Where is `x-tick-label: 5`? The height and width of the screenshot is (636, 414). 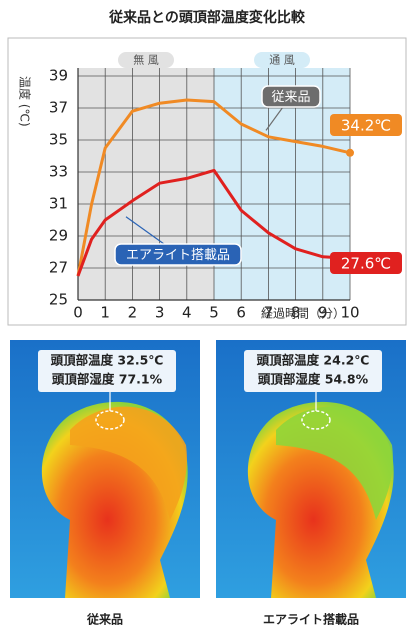 x-tick-label: 5 is located at coordinates (214, 313).